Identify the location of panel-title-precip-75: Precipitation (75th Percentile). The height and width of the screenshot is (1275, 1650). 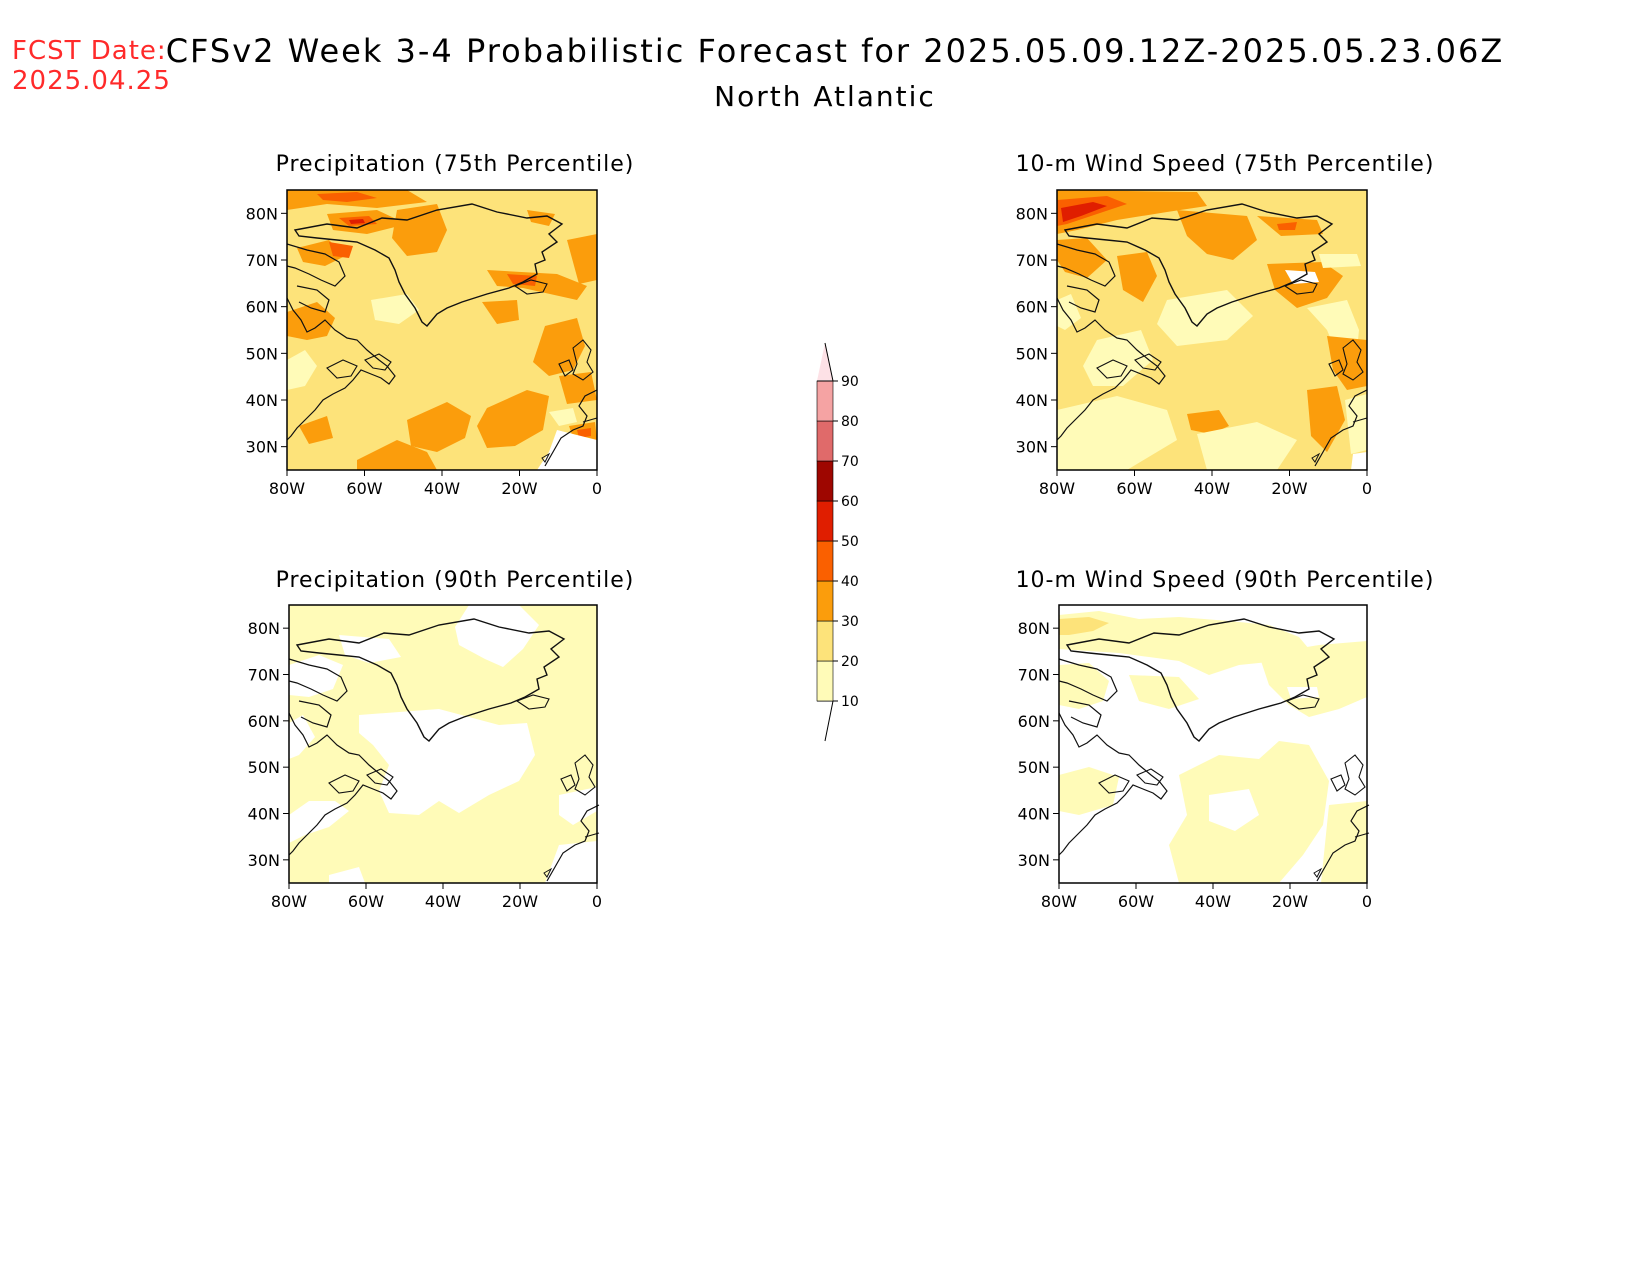
(455, 164).